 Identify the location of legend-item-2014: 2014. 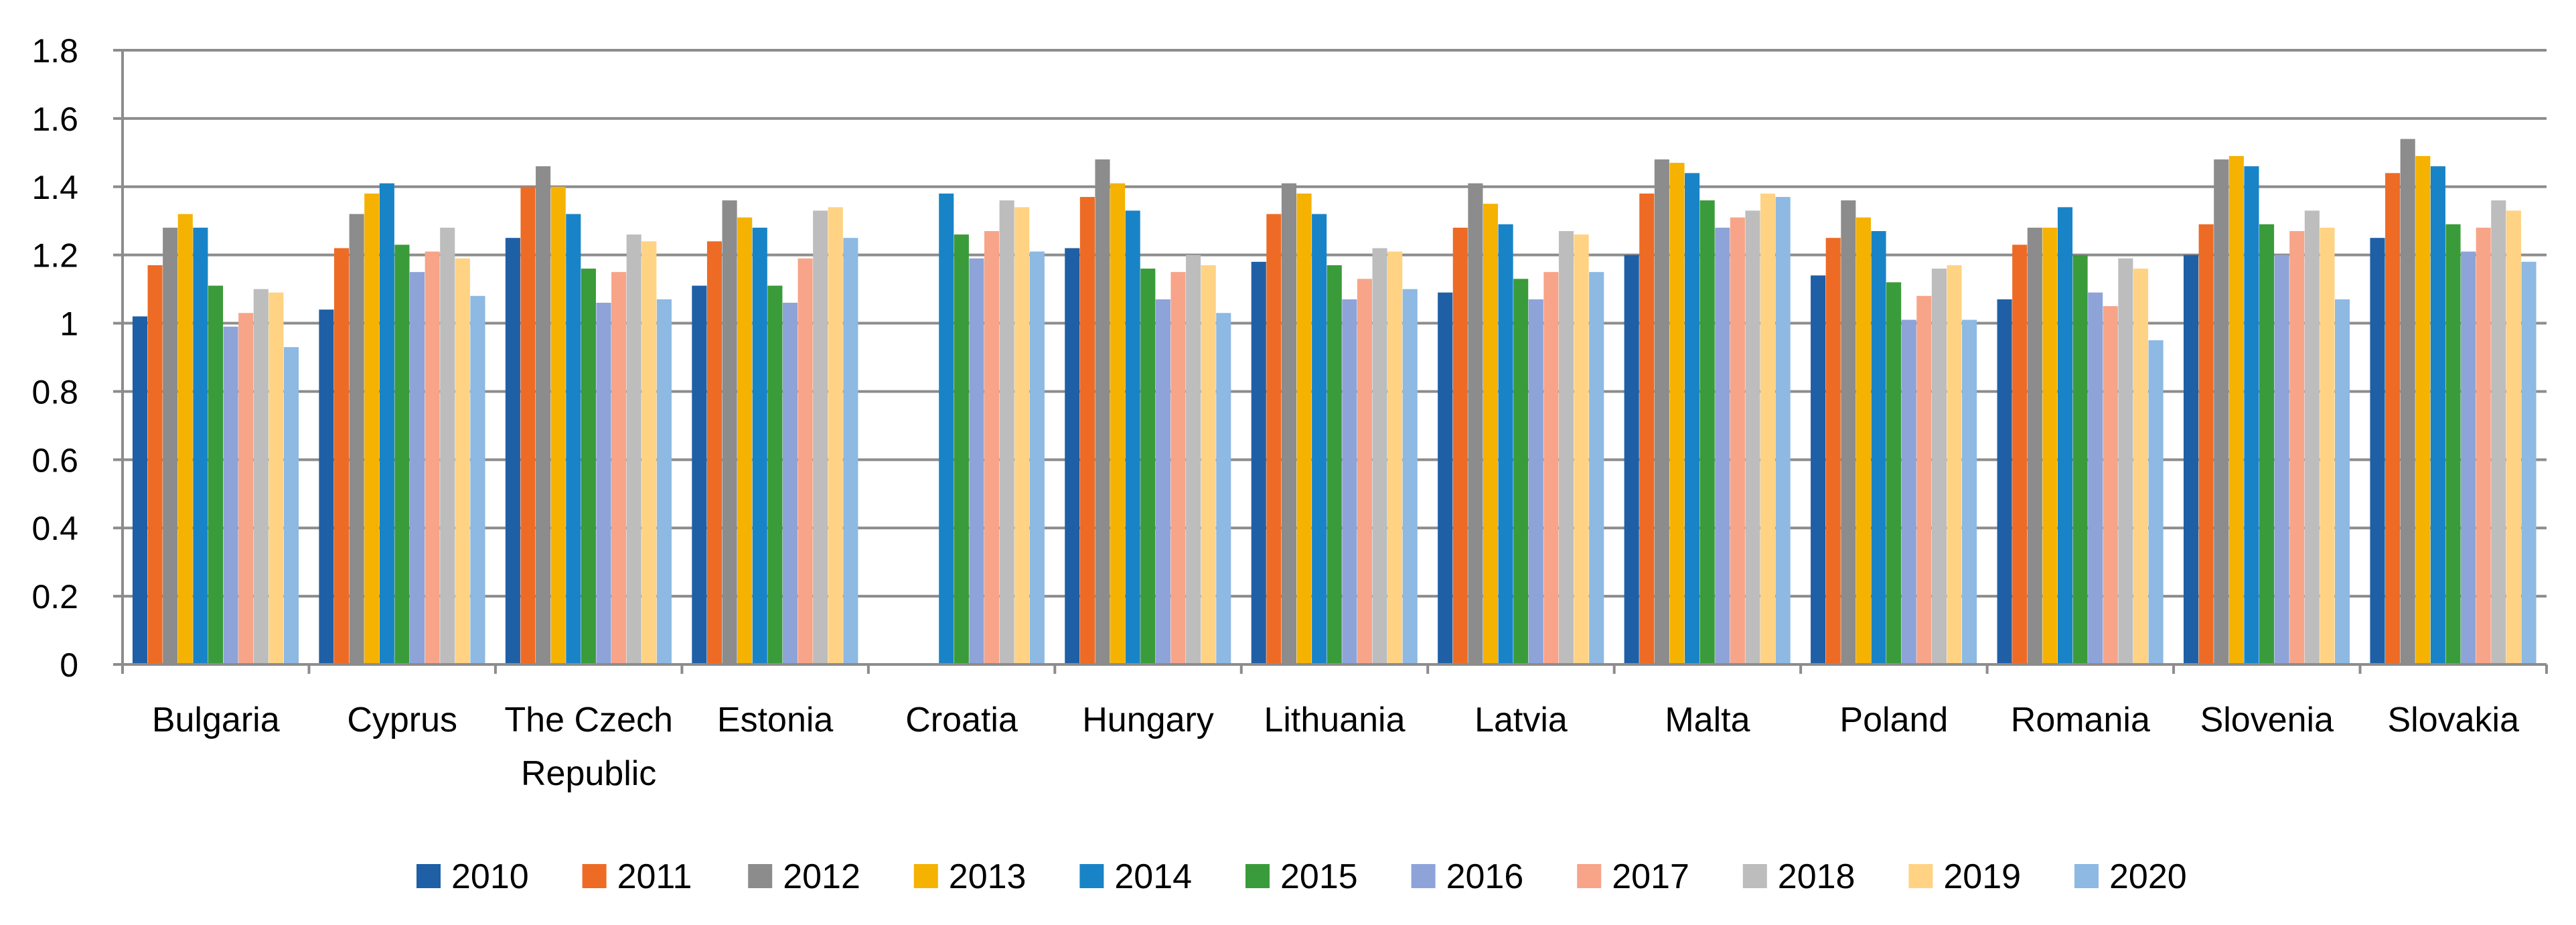
(1135, 876).